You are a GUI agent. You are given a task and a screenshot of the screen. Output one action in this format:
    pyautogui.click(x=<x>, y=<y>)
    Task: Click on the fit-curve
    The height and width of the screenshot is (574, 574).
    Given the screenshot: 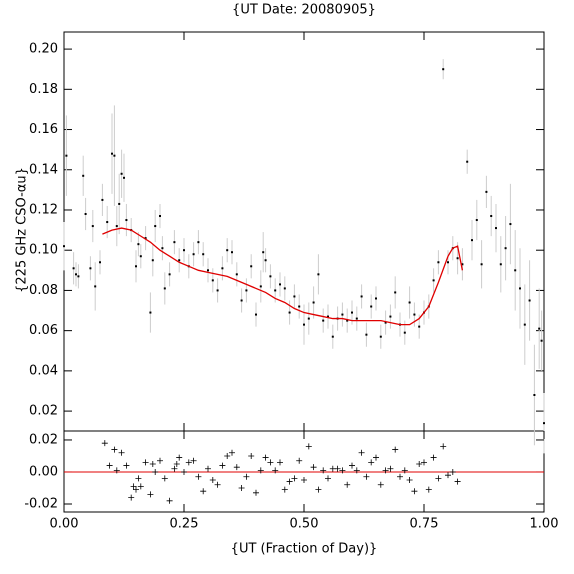 What is the action you would take?
    pyautogui.click(x=283, y=276)
    